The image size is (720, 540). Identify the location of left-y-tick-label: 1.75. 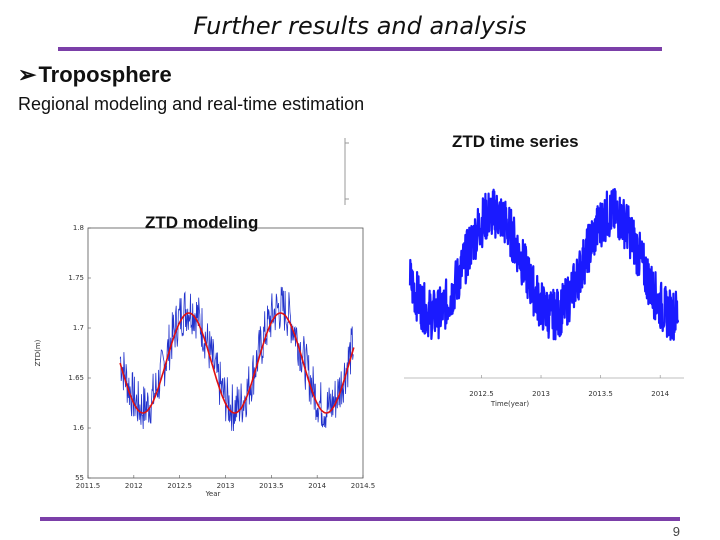
(76, 278).